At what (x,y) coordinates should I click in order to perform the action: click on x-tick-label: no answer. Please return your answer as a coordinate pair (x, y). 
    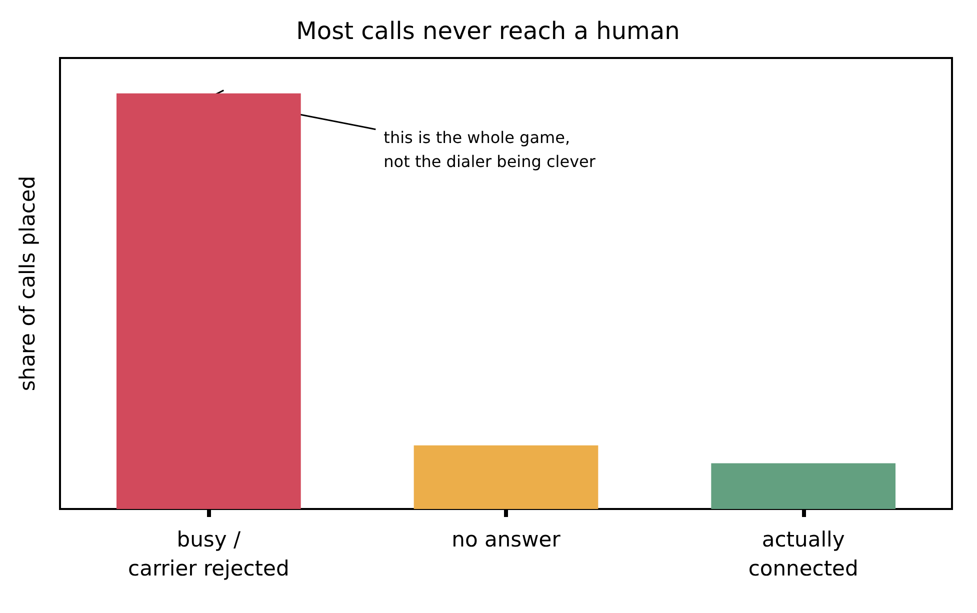
    Looking at the image, I should click on (506, 540).